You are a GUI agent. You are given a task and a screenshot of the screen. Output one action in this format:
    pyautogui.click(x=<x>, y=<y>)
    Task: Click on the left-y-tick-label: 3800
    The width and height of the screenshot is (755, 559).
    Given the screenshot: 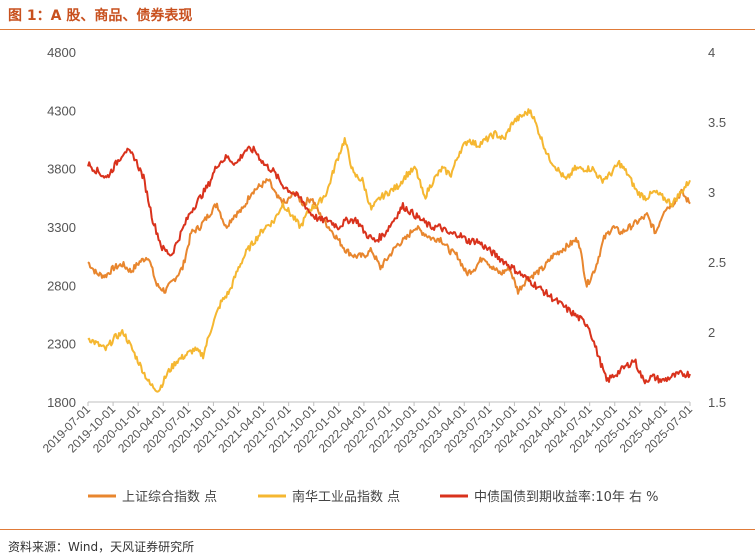 What is the action you would take?
    pyautogui.click(x=61, y=169)
    